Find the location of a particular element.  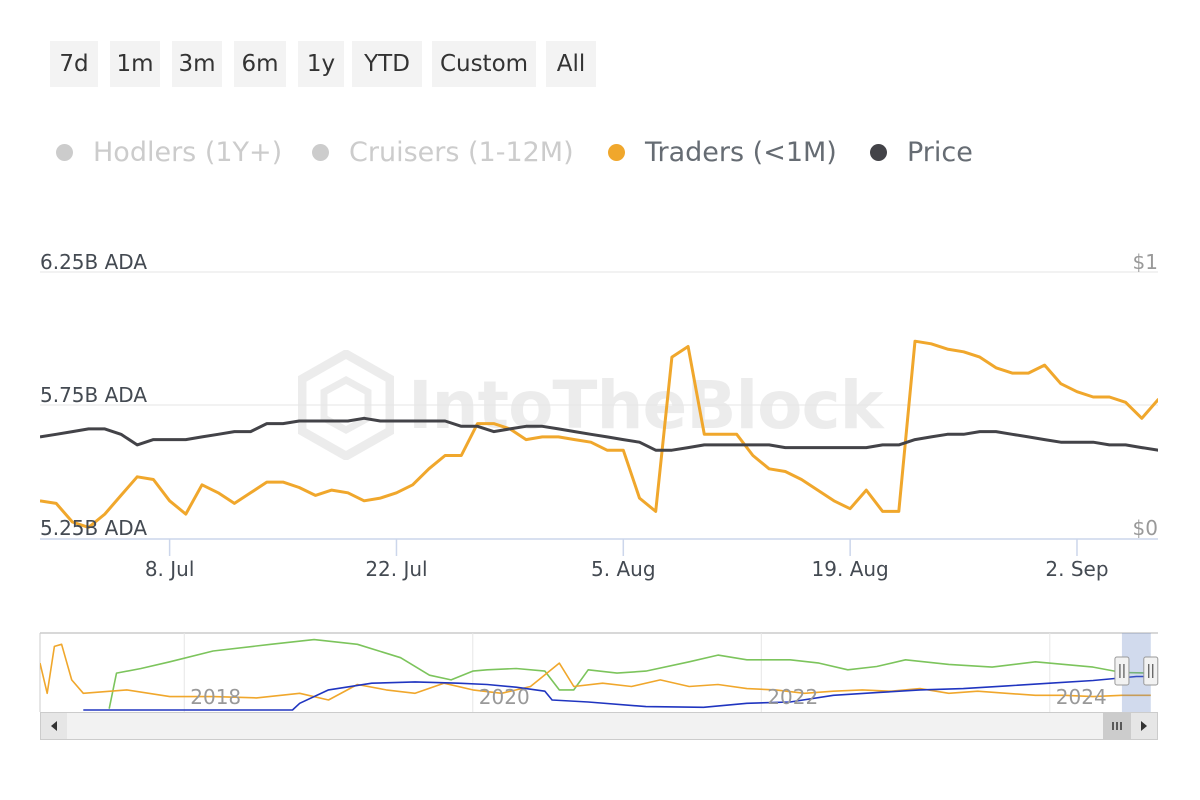

navigator-tick-label: 2024 is located at coordinates (1081, 697).